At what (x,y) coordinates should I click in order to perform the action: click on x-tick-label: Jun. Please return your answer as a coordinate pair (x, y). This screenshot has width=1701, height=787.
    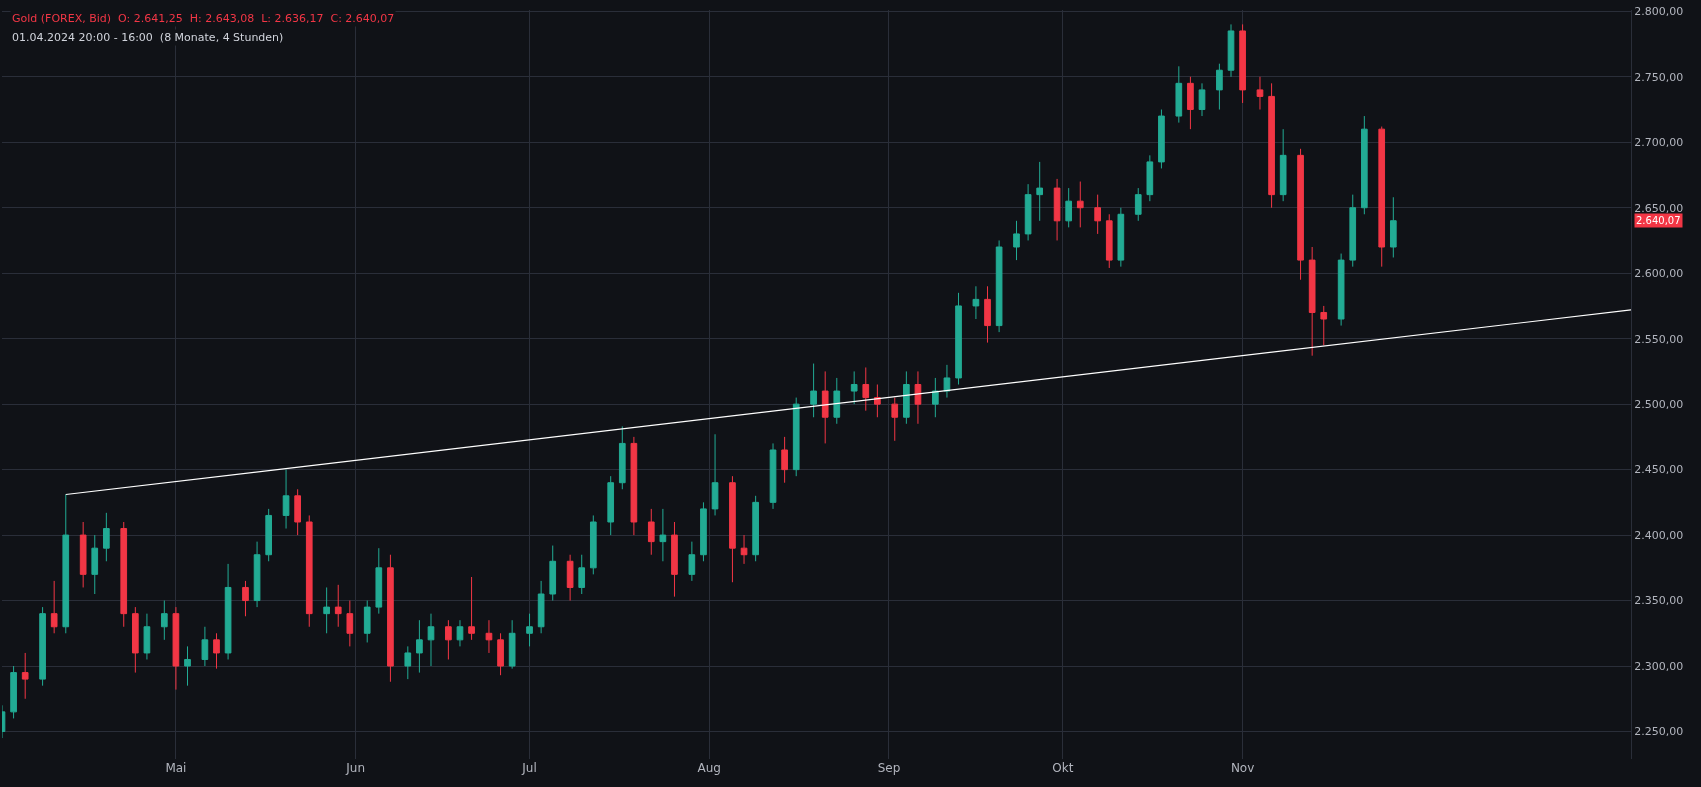
    Looking at the image, I should click on (355, 768).